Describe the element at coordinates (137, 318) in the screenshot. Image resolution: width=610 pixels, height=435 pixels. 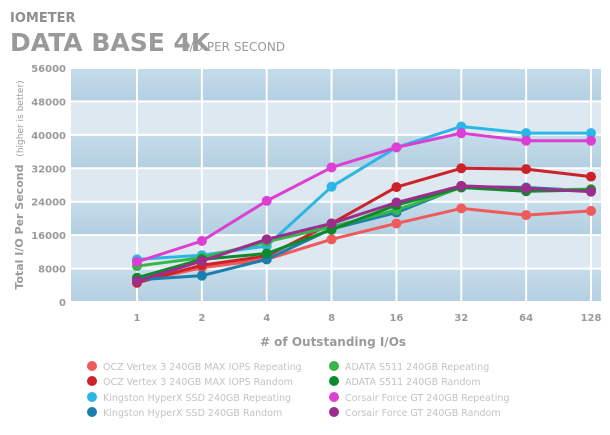
I see `x-tick-label: 1` at that location.